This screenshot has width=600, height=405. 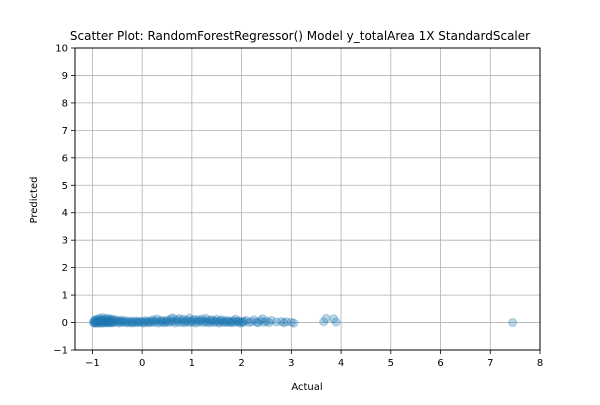 I want to click on y-tick-label: −1, so click(x=60, y=351).